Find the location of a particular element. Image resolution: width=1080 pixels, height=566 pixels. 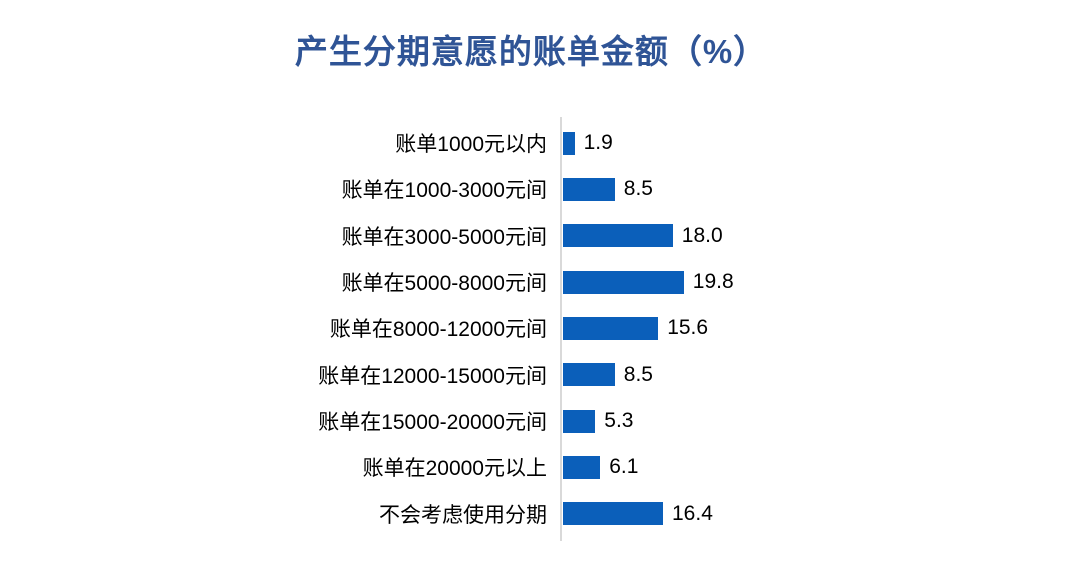

bar-row: 账单在20000元以上 6.1 is located at coordinates (540, 467).